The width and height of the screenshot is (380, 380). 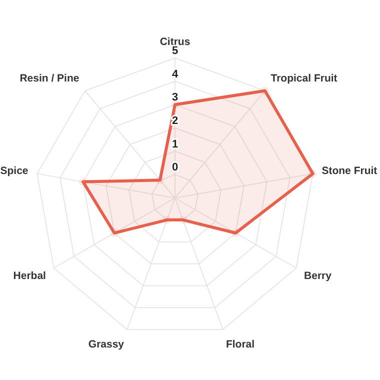 I want to click on y-tick-label: 1, so click(x=175, y=144).